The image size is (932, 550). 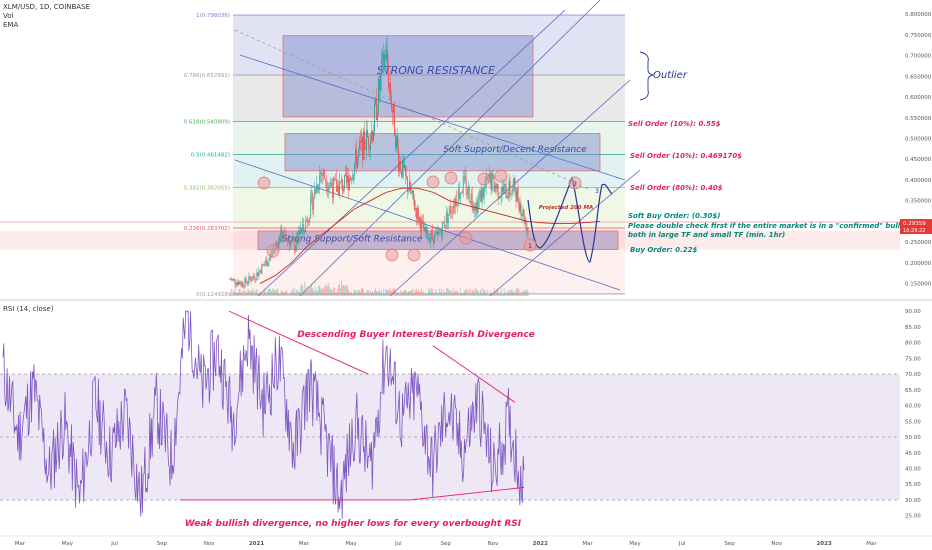 I want to click on price-badge, so click(x=916, y=227).